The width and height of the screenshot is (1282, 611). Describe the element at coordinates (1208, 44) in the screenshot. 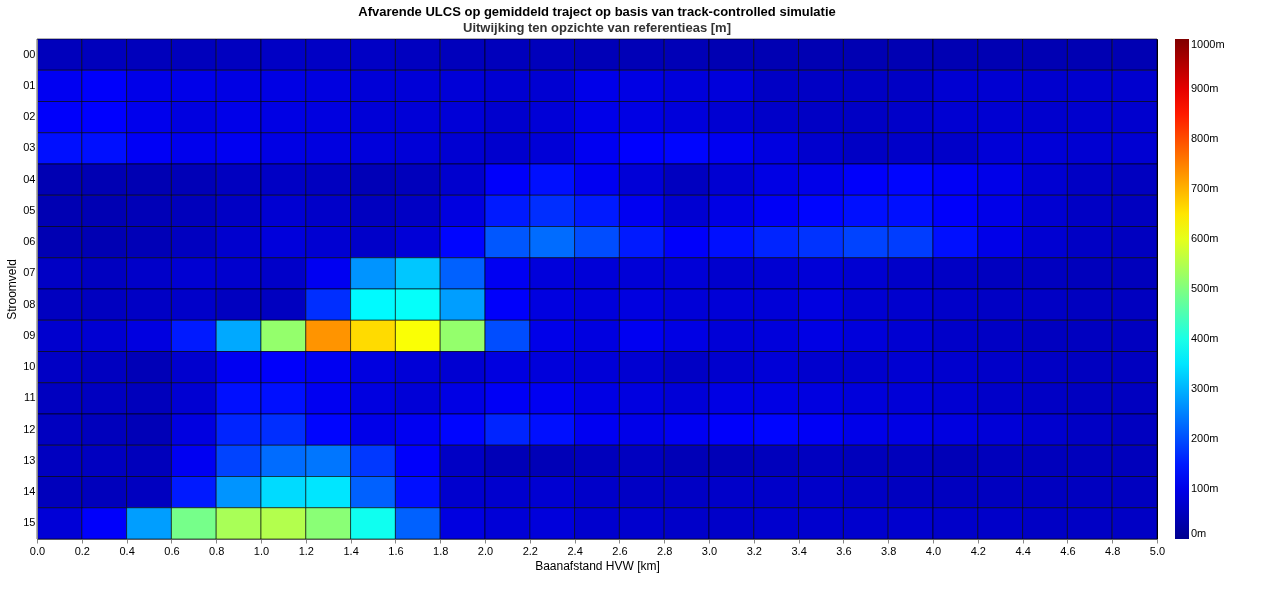

I see `color-bar-label: 1000m` at that location.